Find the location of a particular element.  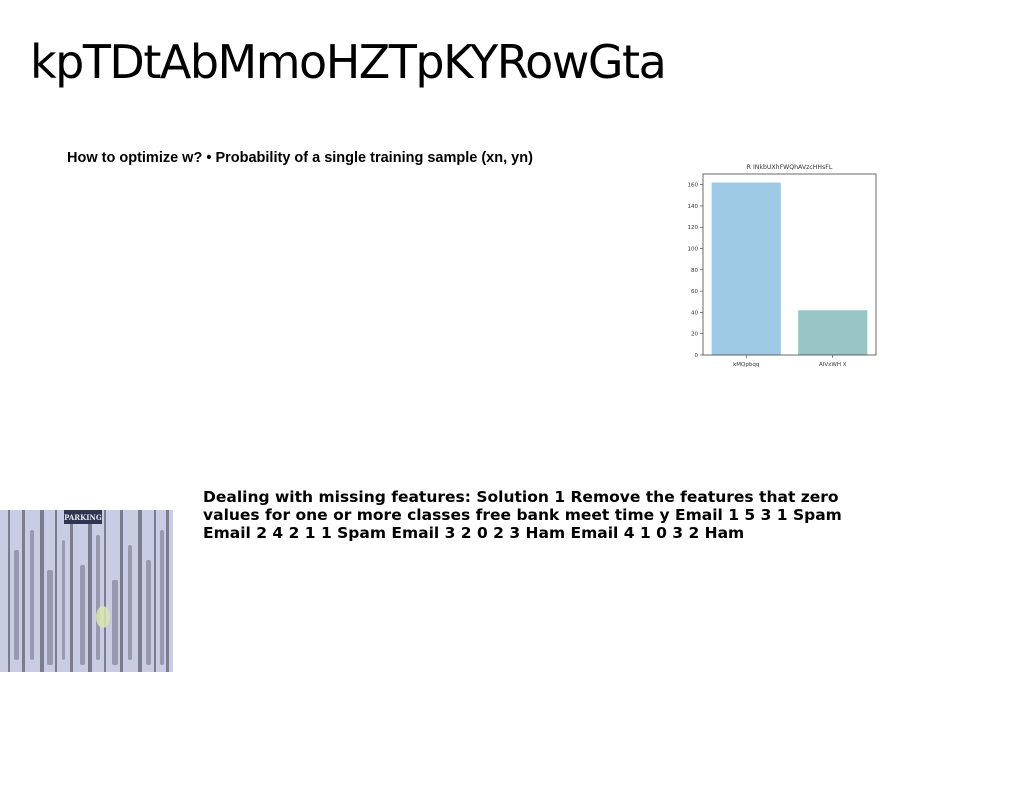

photo-light-spot is located at coordinates (103, 617).